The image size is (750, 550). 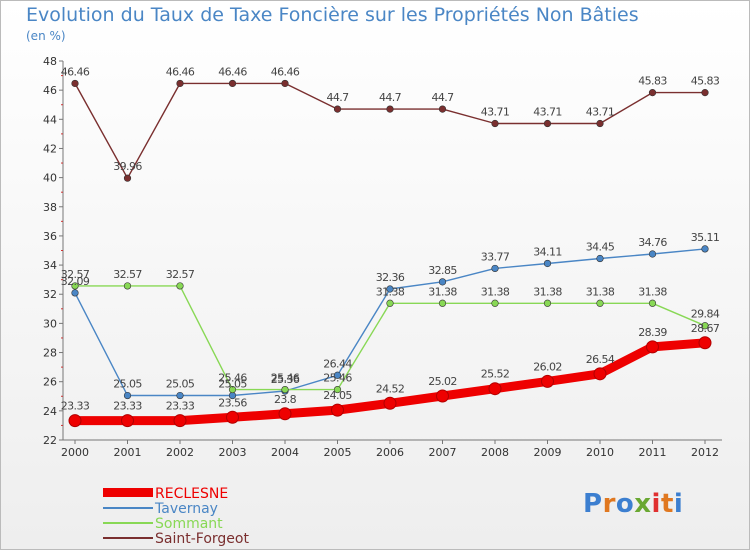 What do you see at coordinates (50, 382) in the screenshot?
I see `y-tick-label: 26` at bounding box center [50, 382].